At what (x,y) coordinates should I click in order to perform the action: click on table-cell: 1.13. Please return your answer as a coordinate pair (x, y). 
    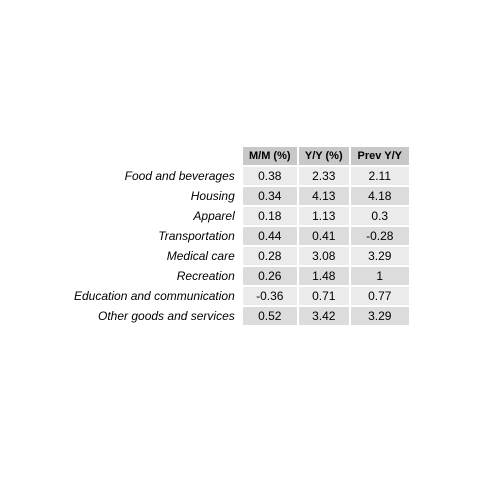
    Looking at the image, I should click on (323, 216).